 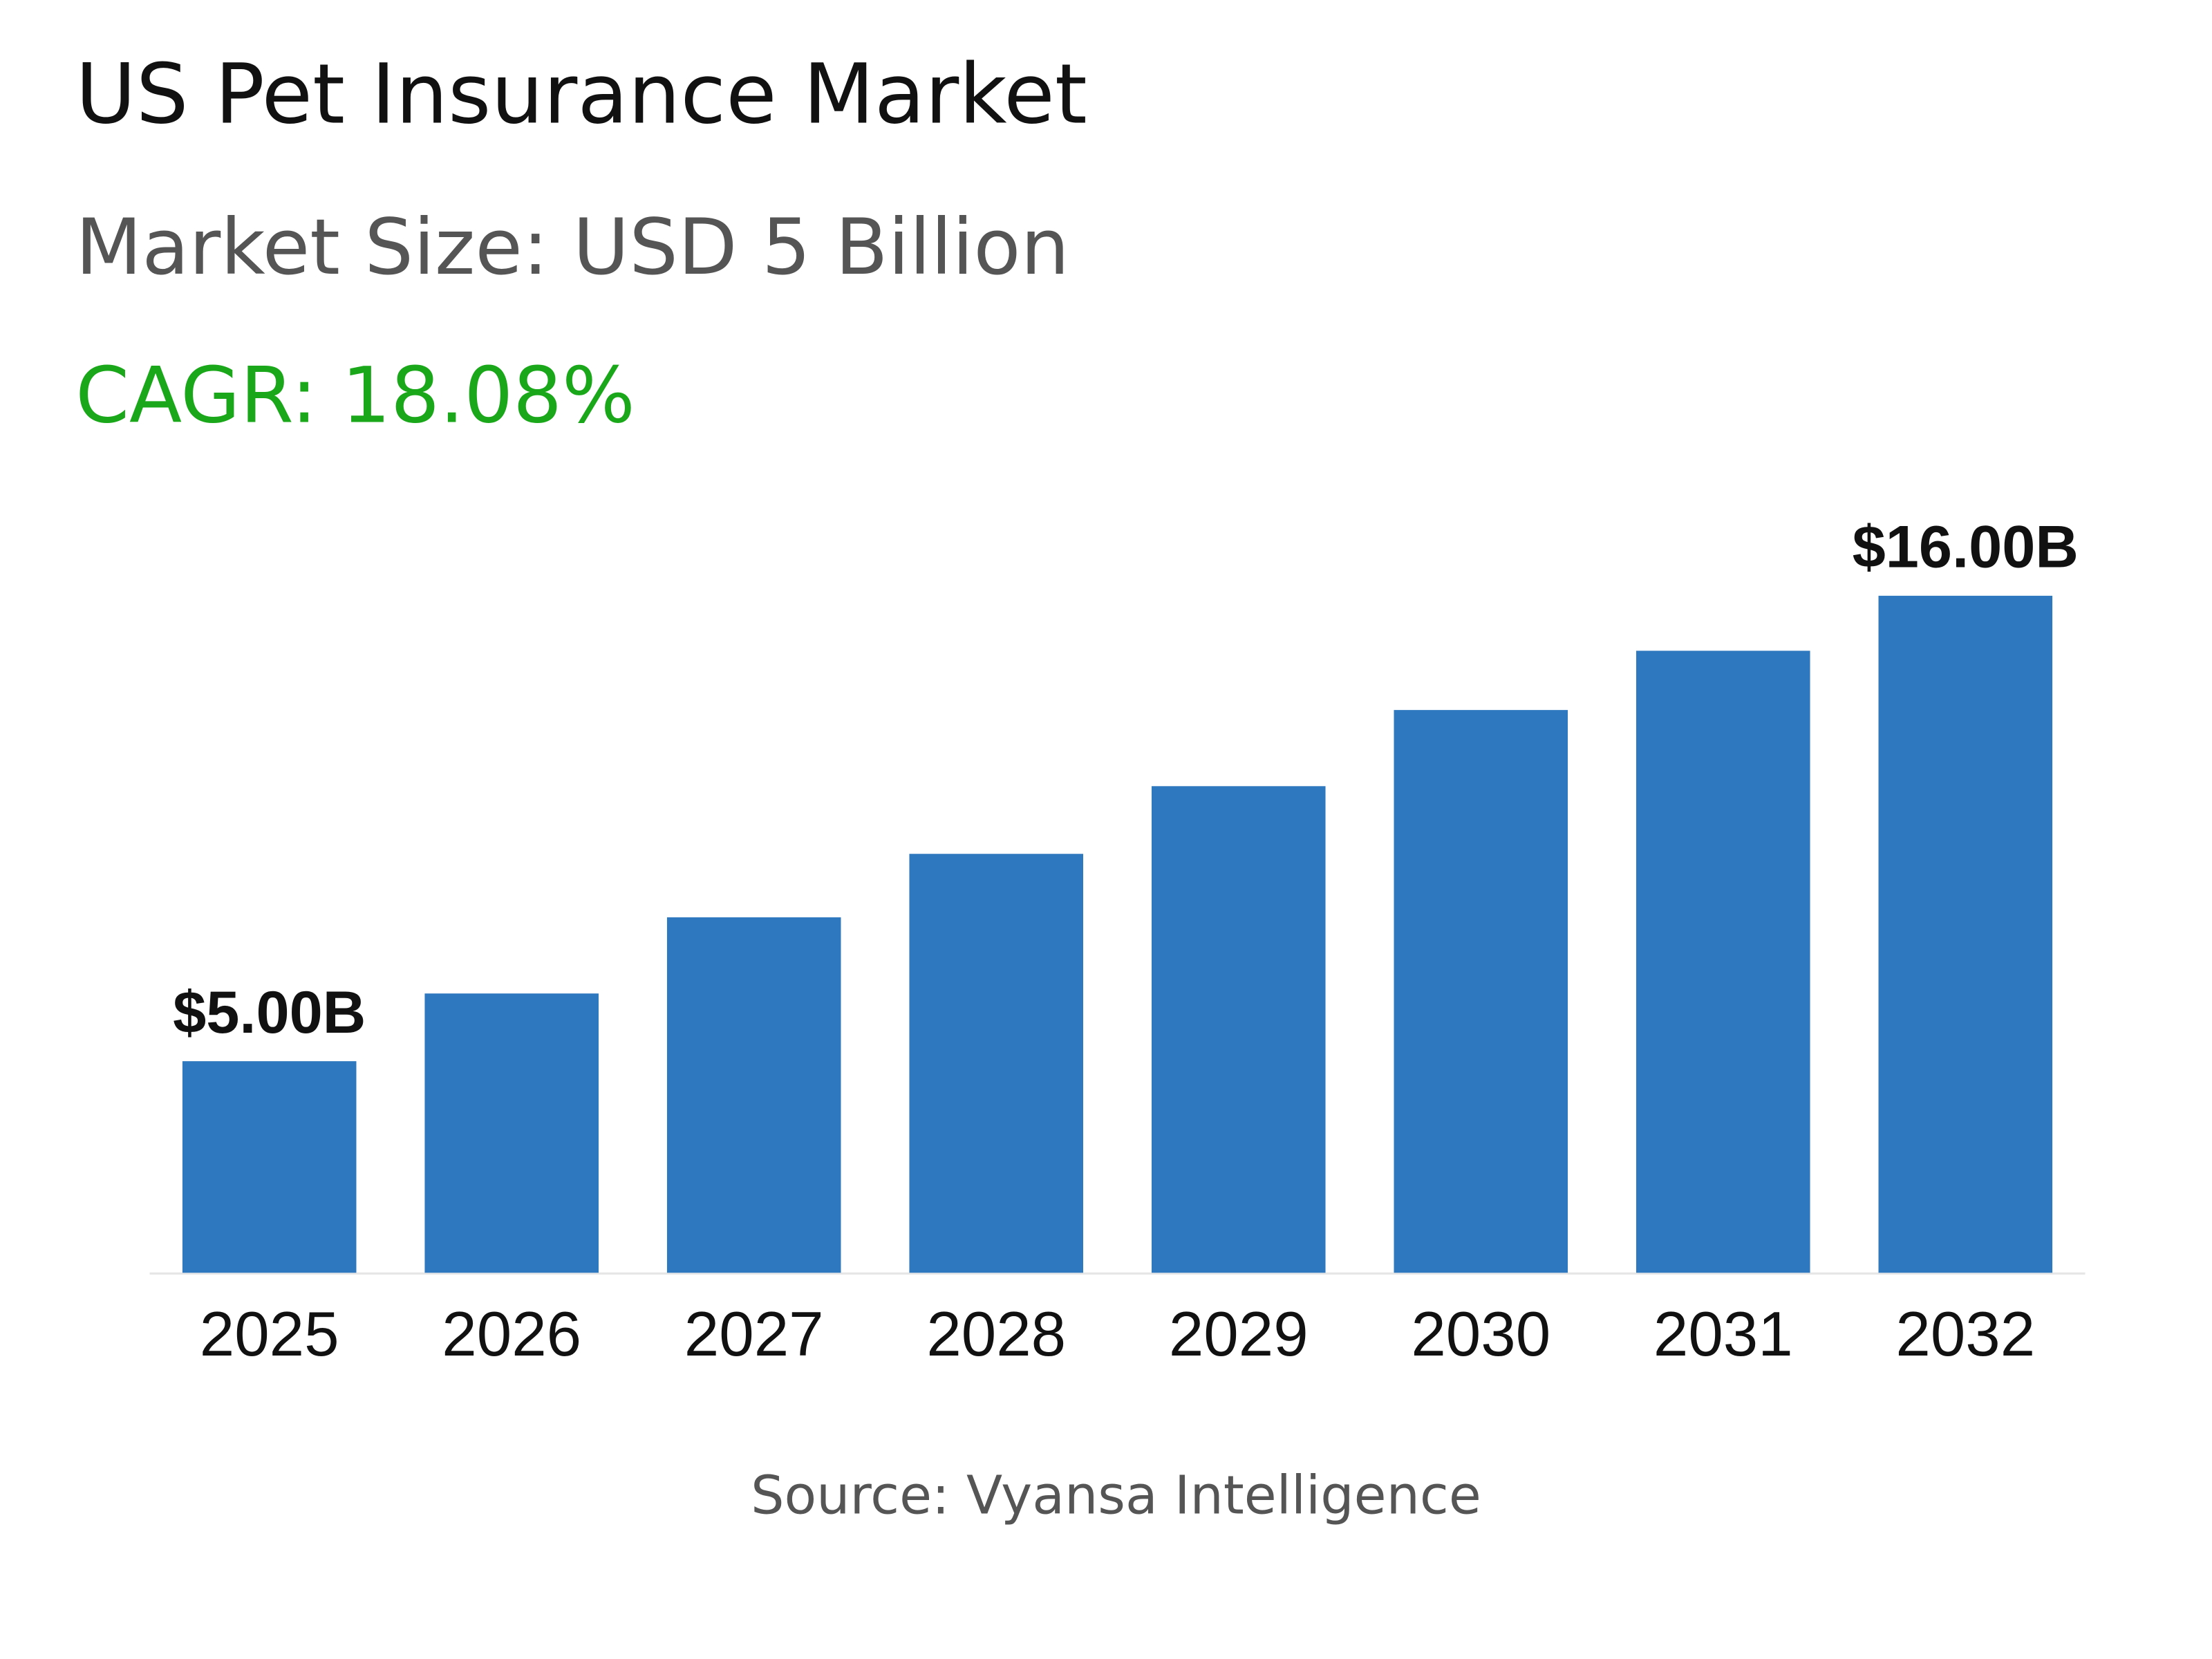 I want to click on chart-title: US Pet Insurance Market, so click(x=581, y=94).